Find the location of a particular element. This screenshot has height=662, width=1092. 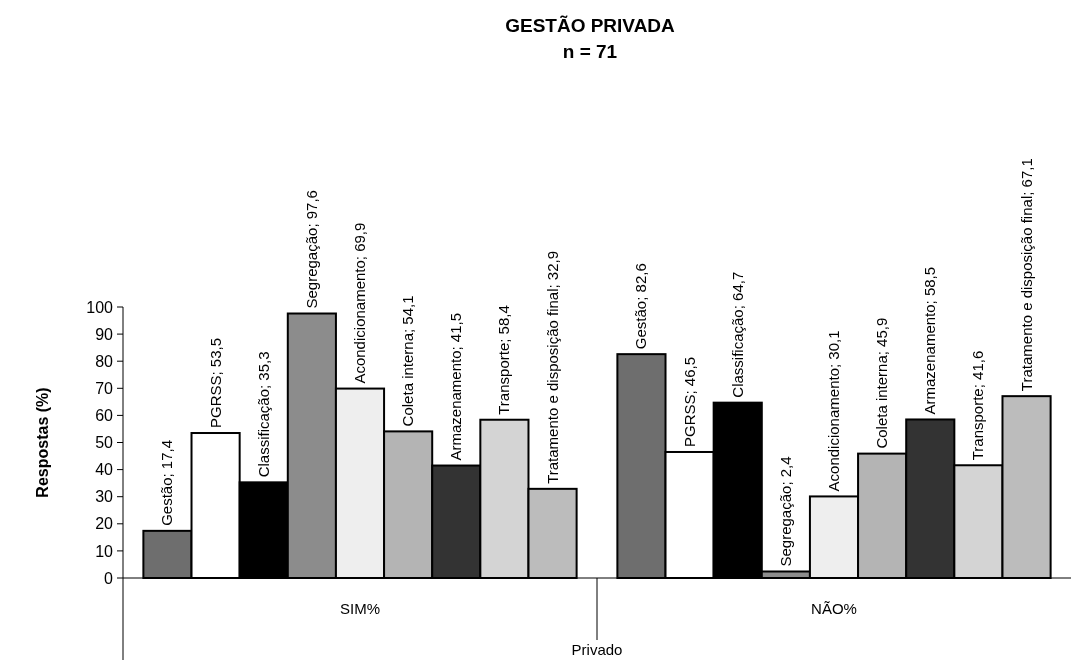

y-tick-label: 50 is located at coordinates (104, 443).